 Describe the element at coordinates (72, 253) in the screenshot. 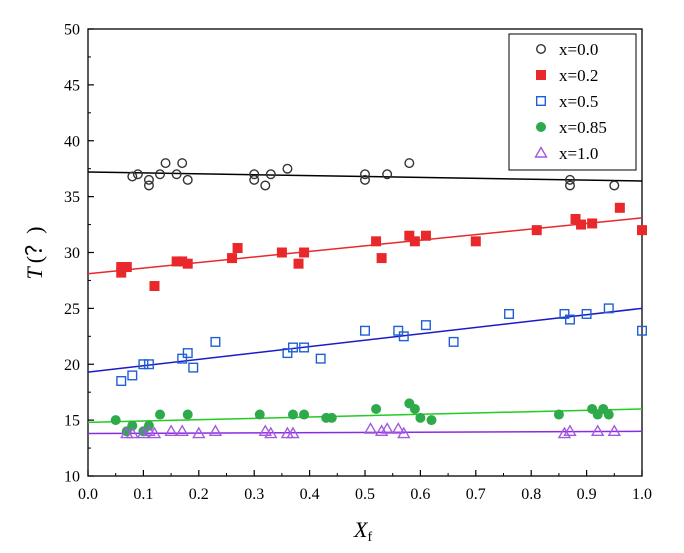

I see `y-tick-label: 30` at that location.